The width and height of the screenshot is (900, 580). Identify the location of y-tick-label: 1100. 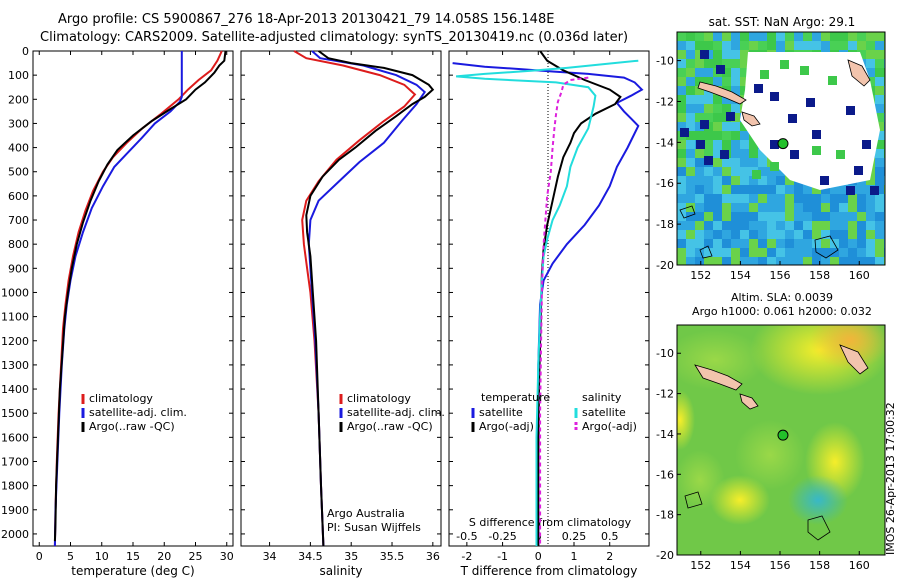
(15, 317).